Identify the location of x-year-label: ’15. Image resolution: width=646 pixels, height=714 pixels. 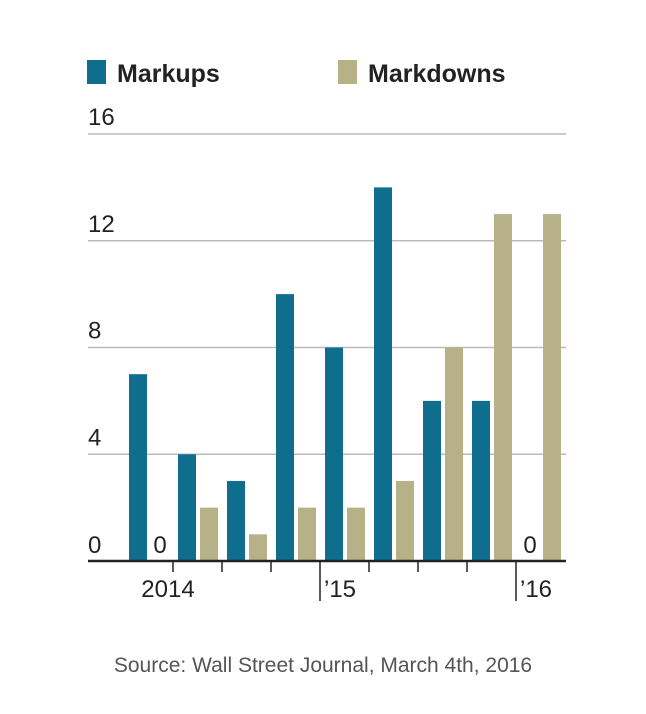
(340, 589).